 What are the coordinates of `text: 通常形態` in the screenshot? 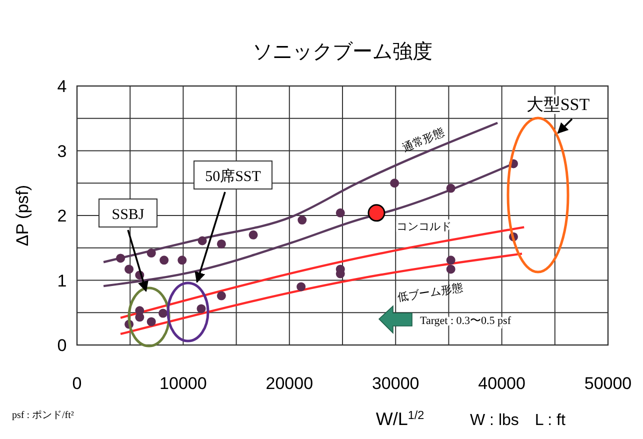 It's located at (423, 140).